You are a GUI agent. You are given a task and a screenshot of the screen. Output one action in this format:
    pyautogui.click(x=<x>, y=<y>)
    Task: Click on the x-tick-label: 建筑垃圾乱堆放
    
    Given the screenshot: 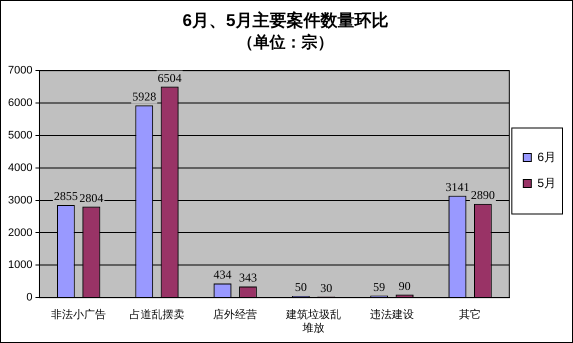 What is the action you would take?
    pyautogui.click(x=313, y=321)
    